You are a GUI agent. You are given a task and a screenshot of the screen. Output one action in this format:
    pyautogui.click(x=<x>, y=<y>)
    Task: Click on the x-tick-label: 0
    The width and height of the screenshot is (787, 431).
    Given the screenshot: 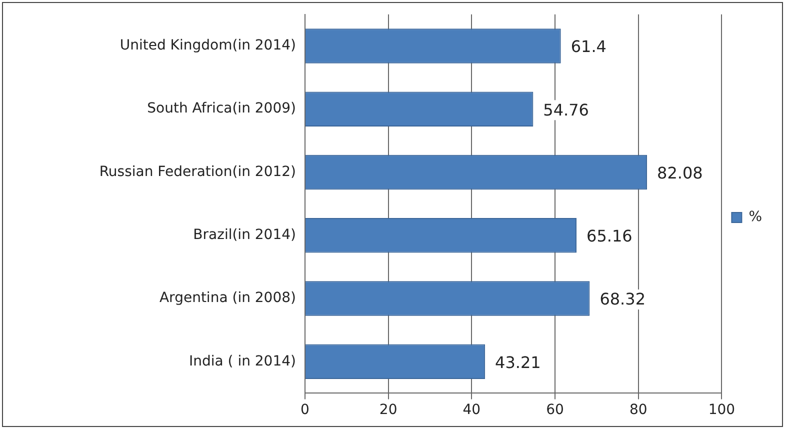 What is the action you would take?
    pyautogui.click(x=305, y=410)
    